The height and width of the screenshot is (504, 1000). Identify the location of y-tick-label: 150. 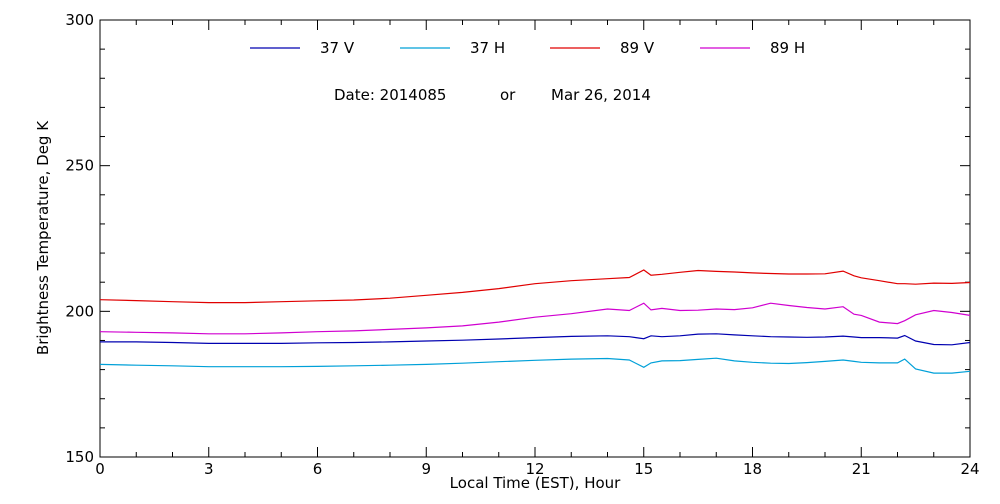
(79, 457).